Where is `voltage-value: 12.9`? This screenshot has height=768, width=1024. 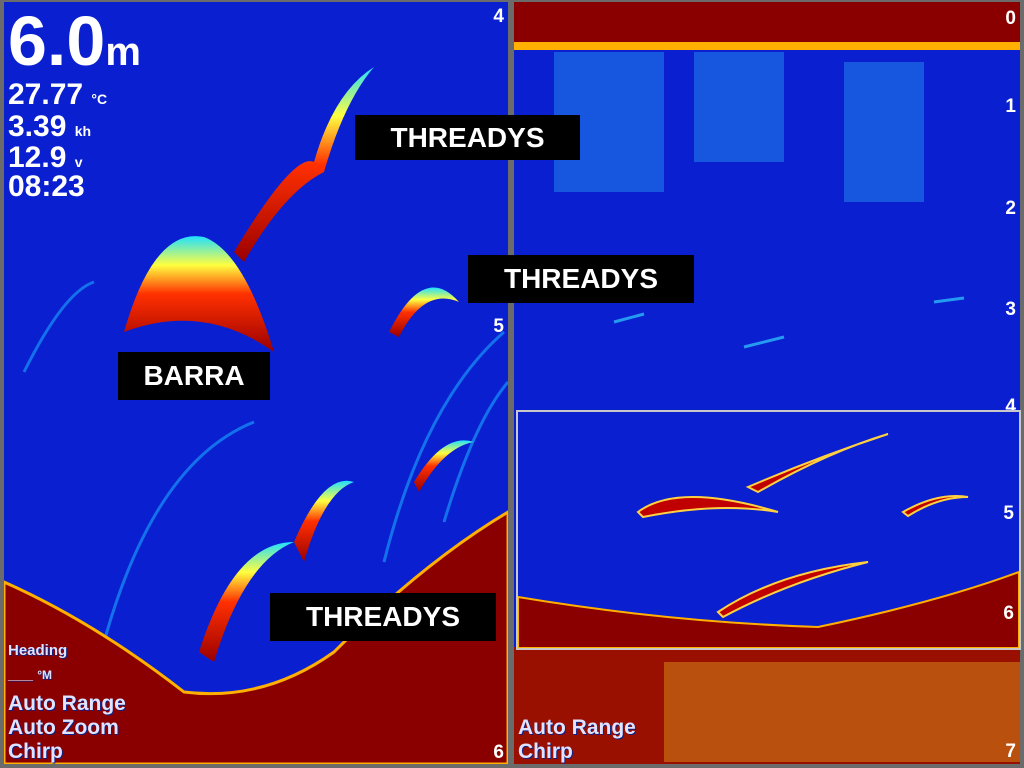 voltage-value: 12.9 is located at coordinates (37, 157).